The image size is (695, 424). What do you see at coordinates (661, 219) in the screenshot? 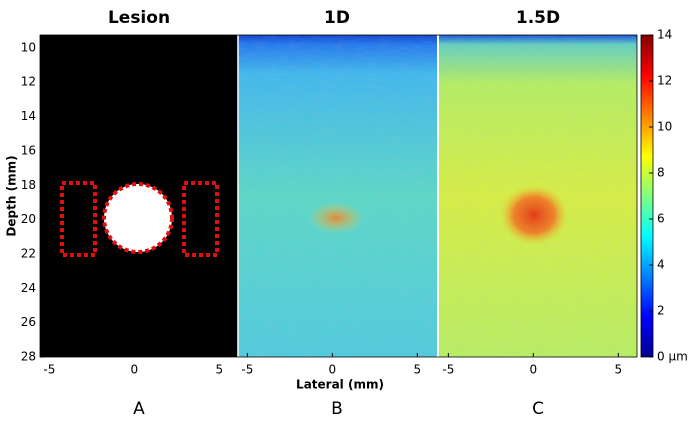
I see `colorbar-tick-label: 6` at bounding box center [661, 219].